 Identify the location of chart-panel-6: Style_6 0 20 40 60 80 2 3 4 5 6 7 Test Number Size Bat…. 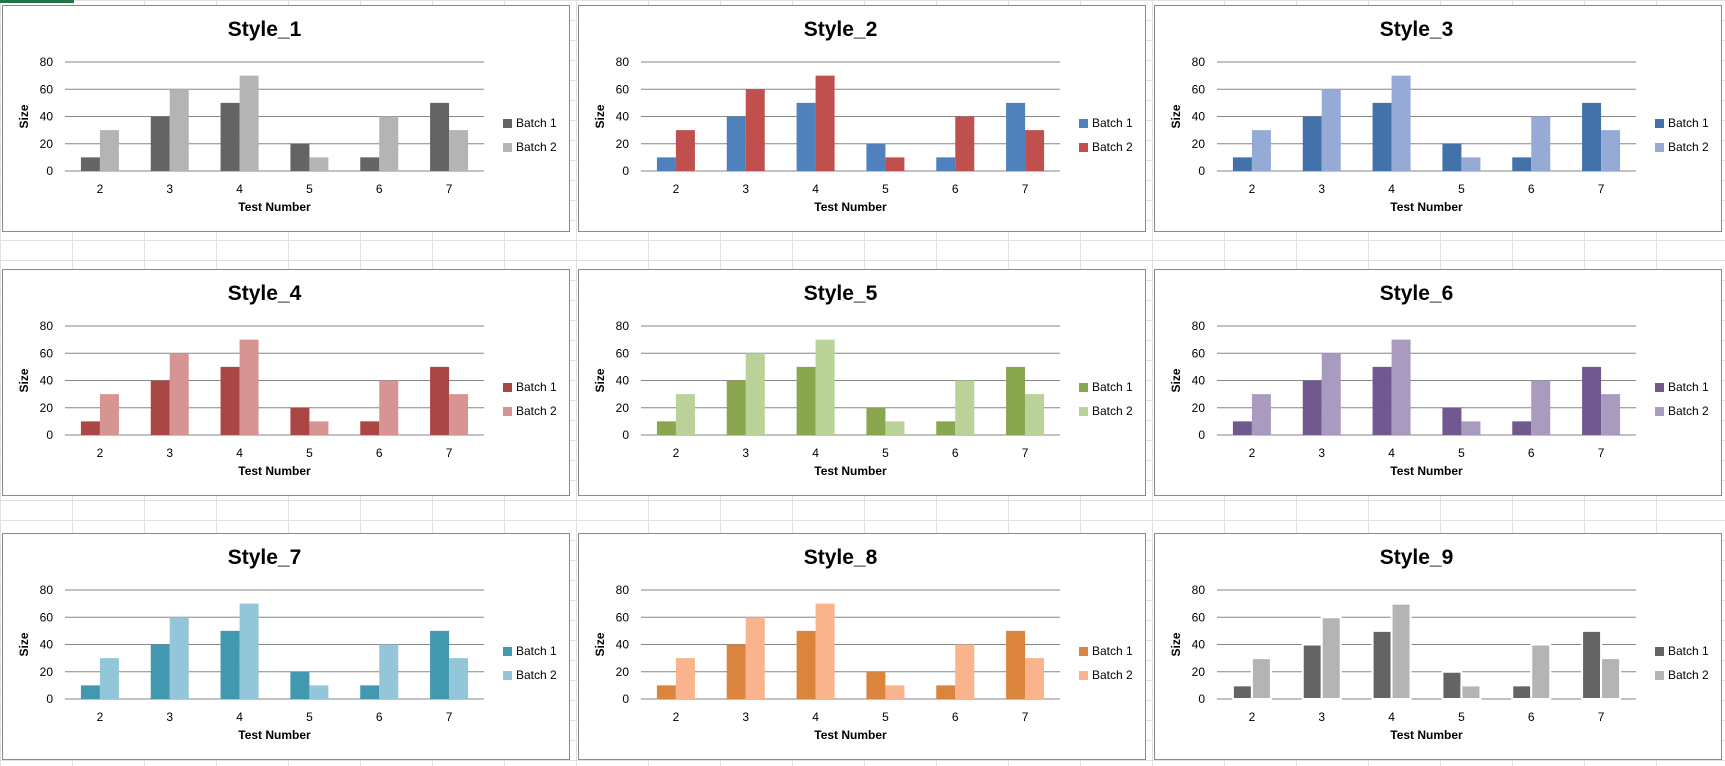
(1438, 382).